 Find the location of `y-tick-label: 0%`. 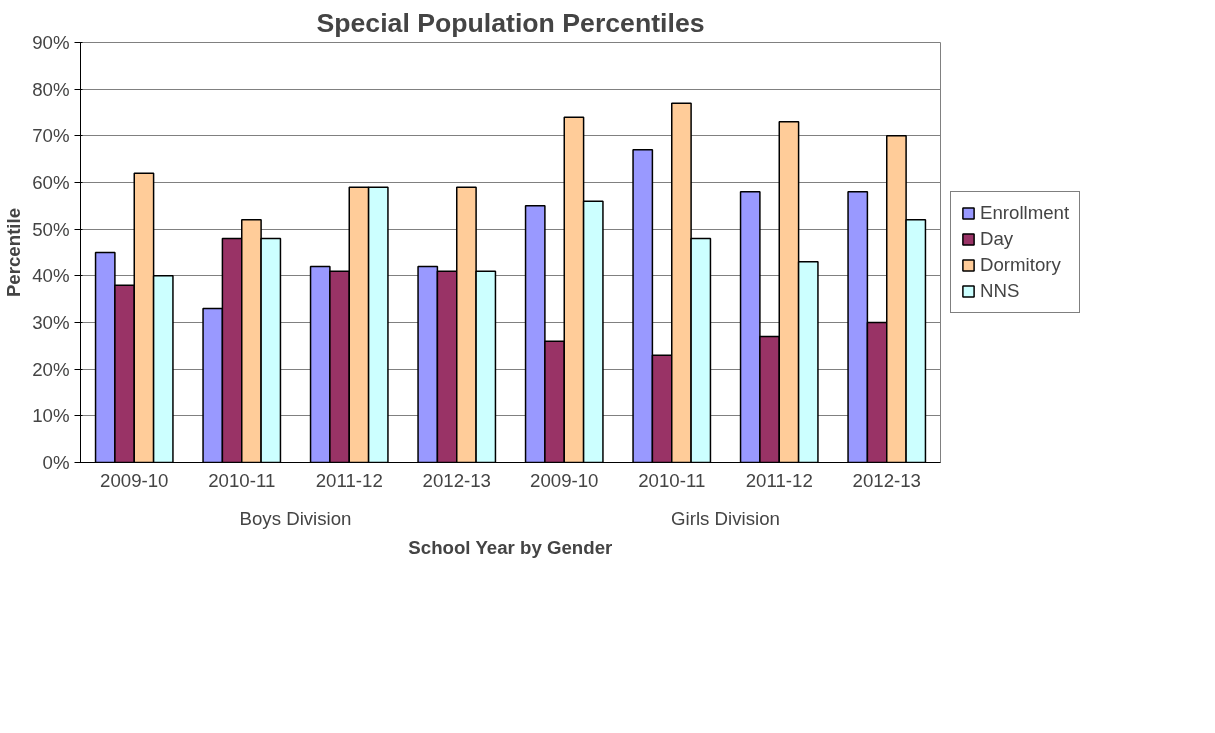

y-tick-label: 0% is located at coordinates (56, 462).